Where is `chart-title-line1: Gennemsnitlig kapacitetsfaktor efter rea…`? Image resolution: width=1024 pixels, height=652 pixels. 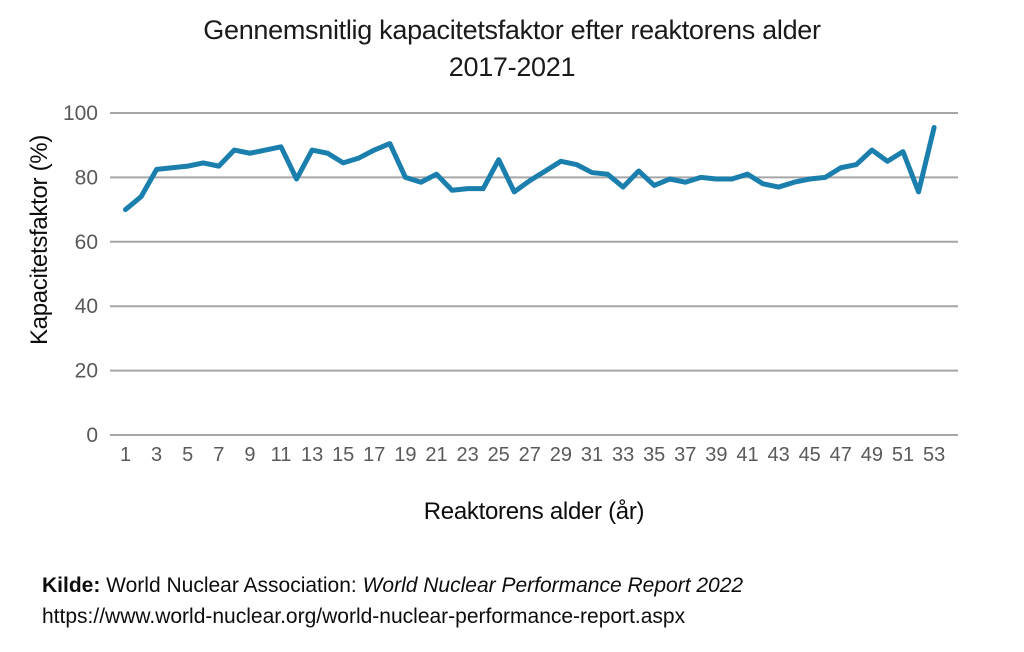
chart-title-line1: Gennemsnitlig kapacitetsfaktor efter rea… is located at coordinates (512, 30).